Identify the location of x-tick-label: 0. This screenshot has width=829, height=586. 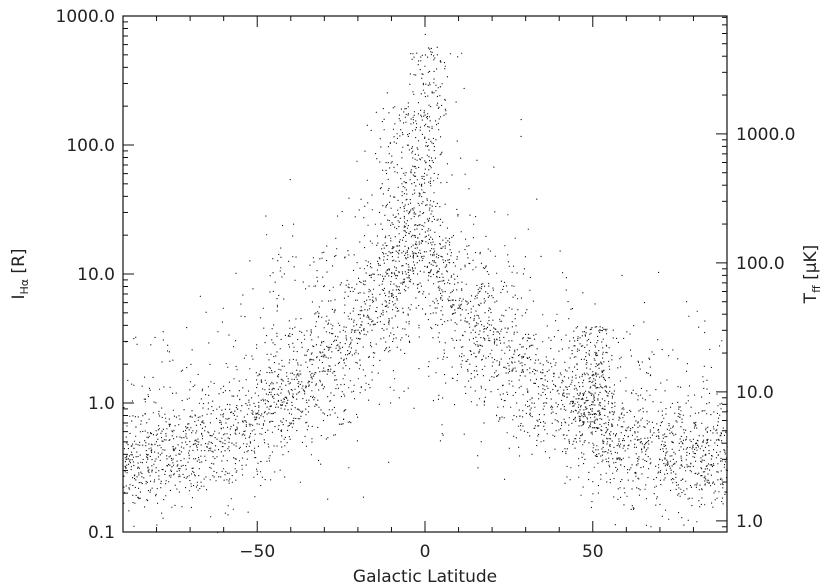
(425, 552).